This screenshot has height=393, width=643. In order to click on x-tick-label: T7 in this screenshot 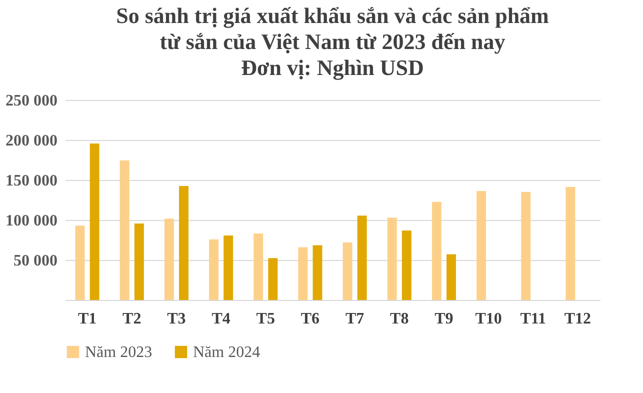, I will do `click(354, 319)`.